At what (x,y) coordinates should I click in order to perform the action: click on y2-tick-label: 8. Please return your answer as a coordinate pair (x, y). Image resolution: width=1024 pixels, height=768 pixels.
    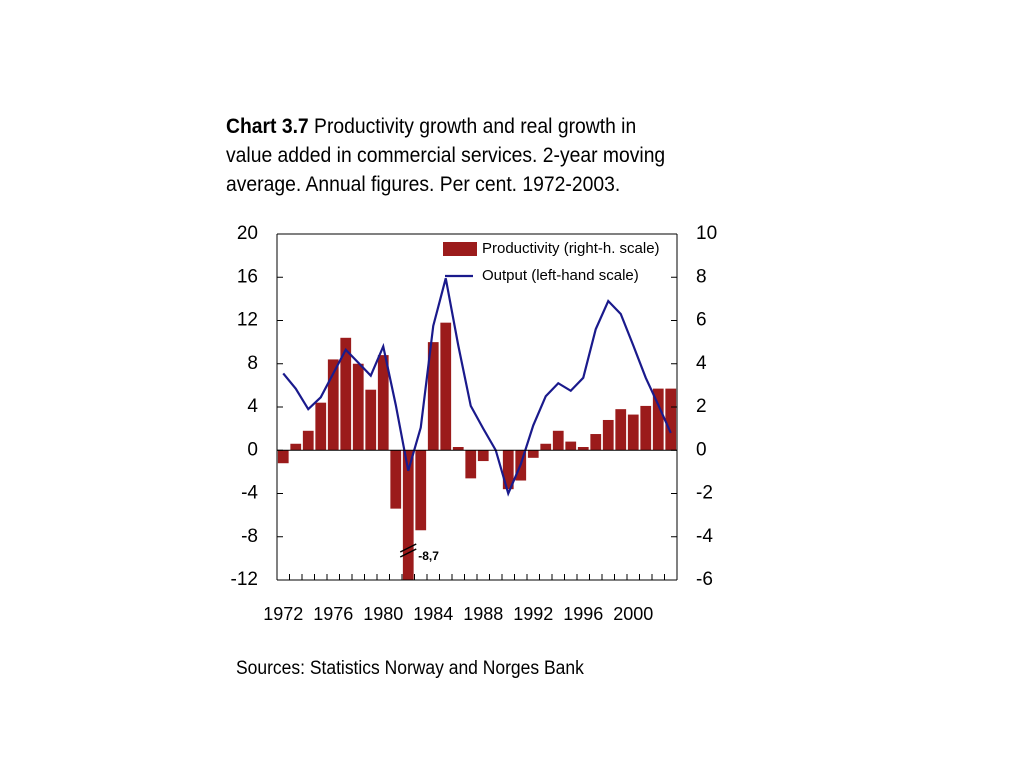
    Looking at the image, I should click on (701, 276).